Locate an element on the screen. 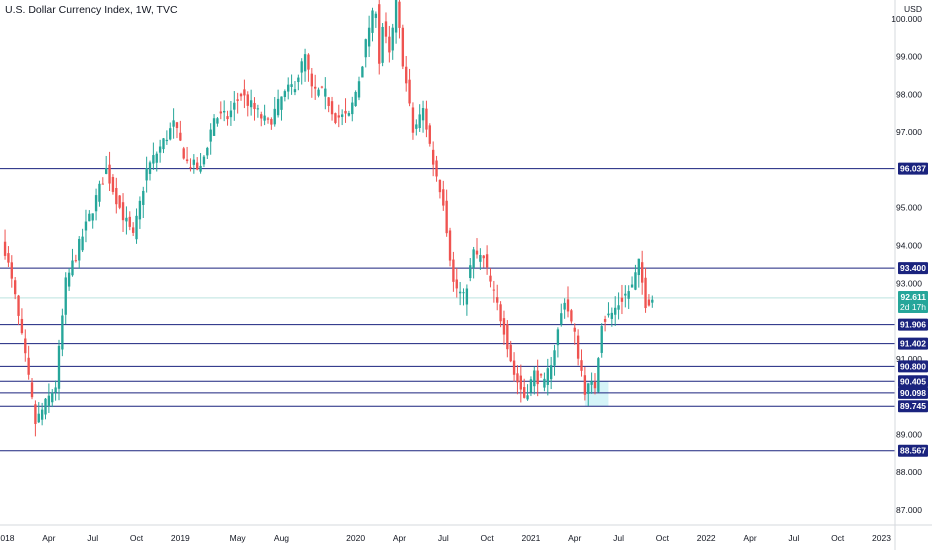 The image size is (932, 550). x-tick-label: Jul is located at coordinates (793, 538).